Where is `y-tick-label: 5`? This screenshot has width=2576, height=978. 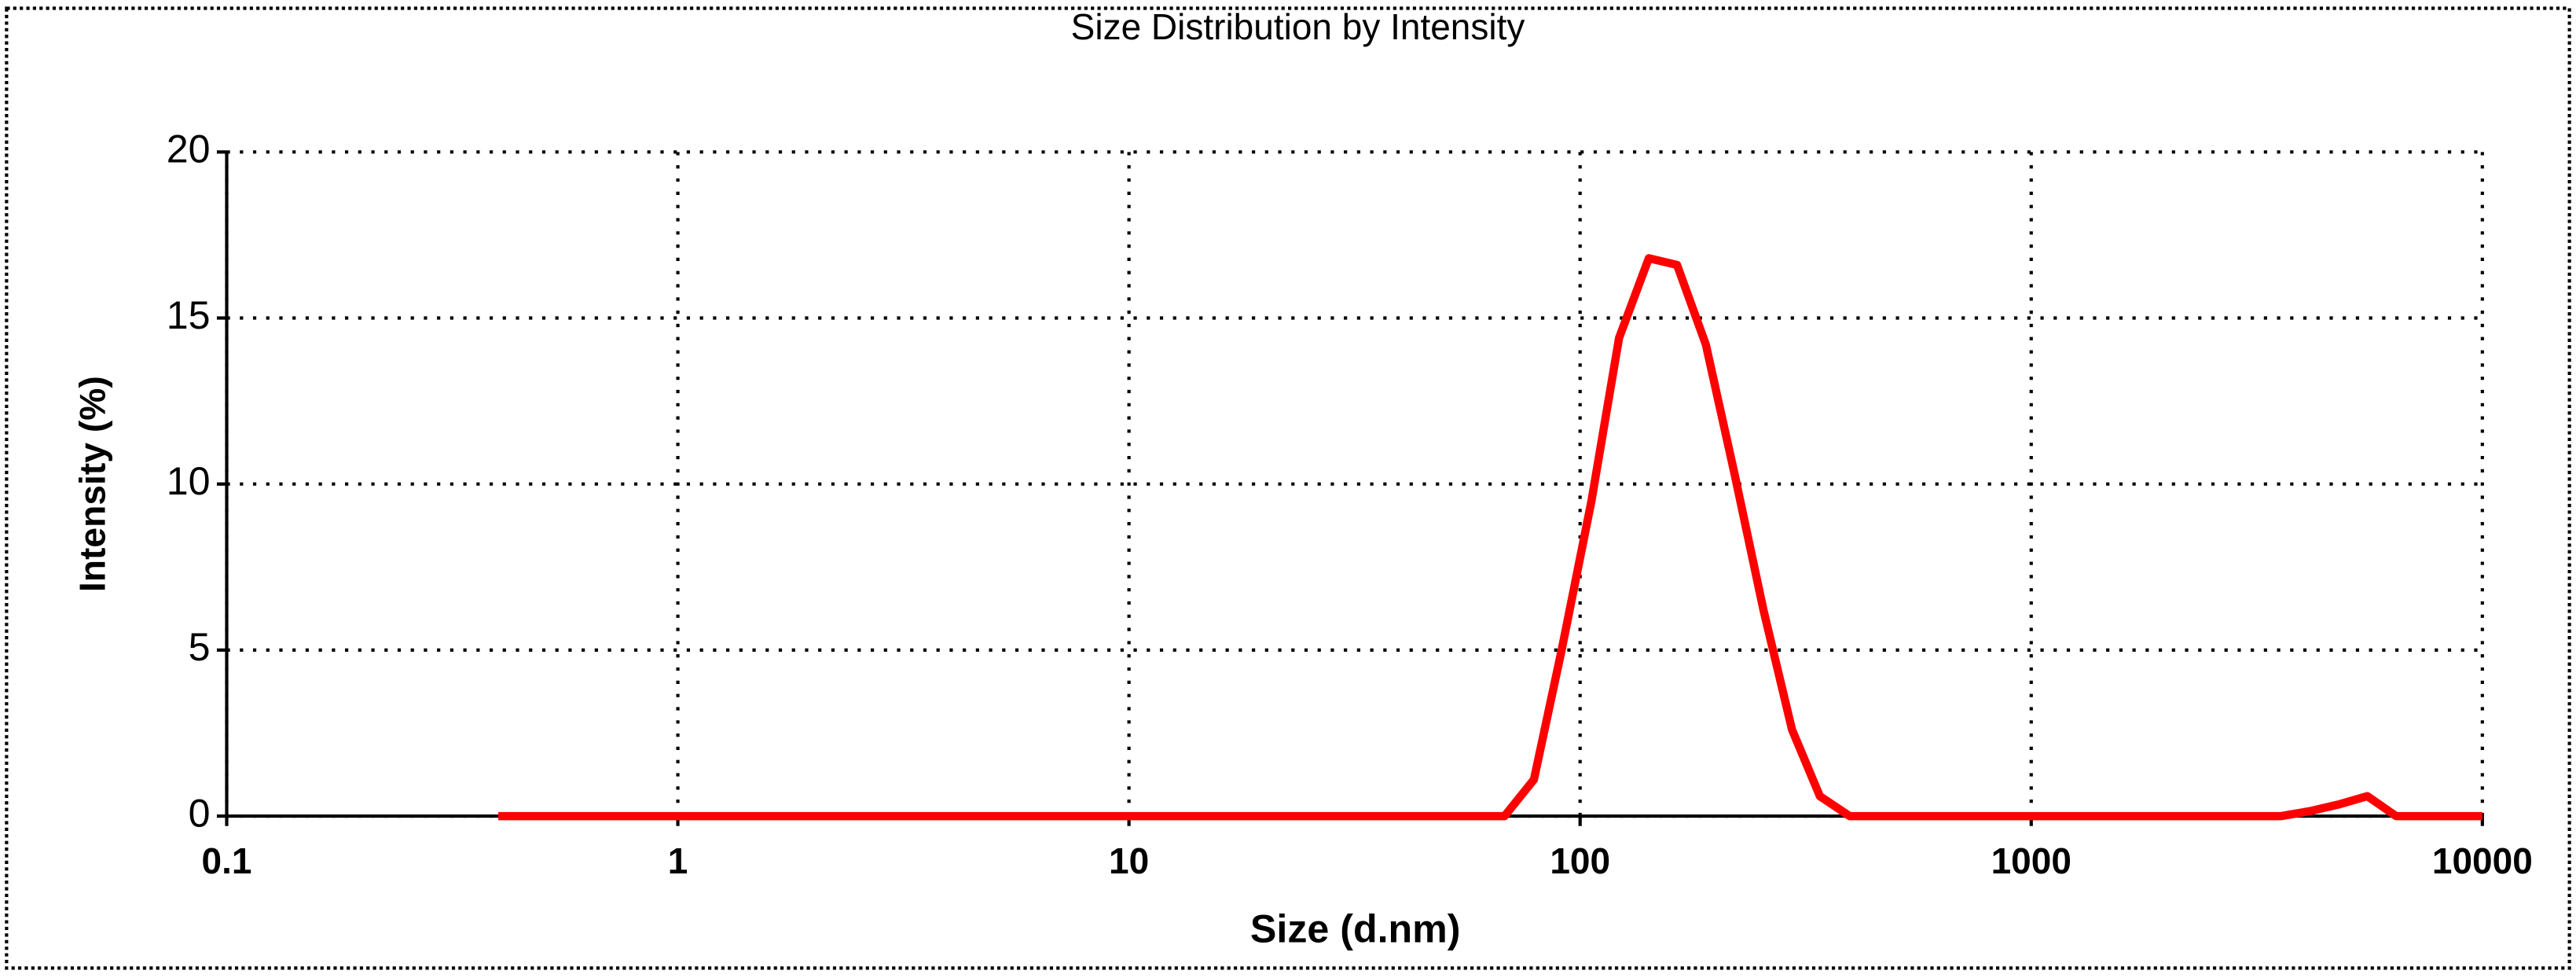
y-tick-label: 5 is located at coordinates (200, 647).